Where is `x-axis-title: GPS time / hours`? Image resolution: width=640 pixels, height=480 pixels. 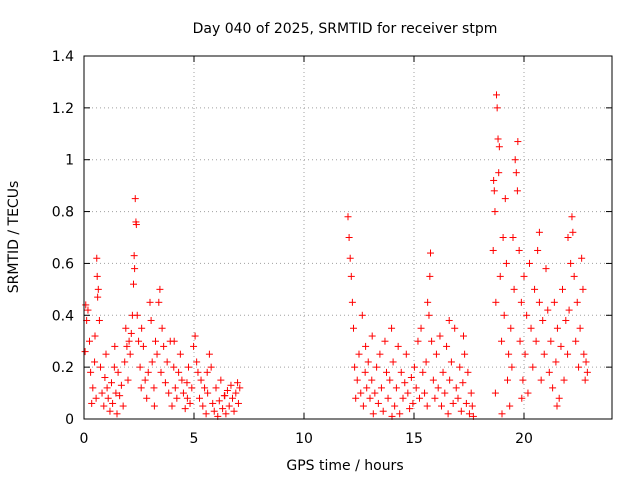 x-axis-title: GPS time / hours is located at coordinates (344, 466).